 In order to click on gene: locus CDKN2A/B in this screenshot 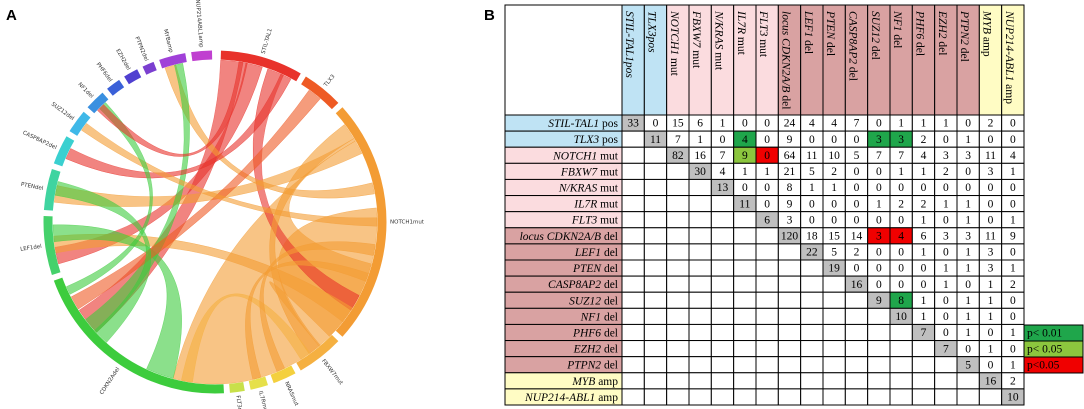, I will do `click(560, 236)`.